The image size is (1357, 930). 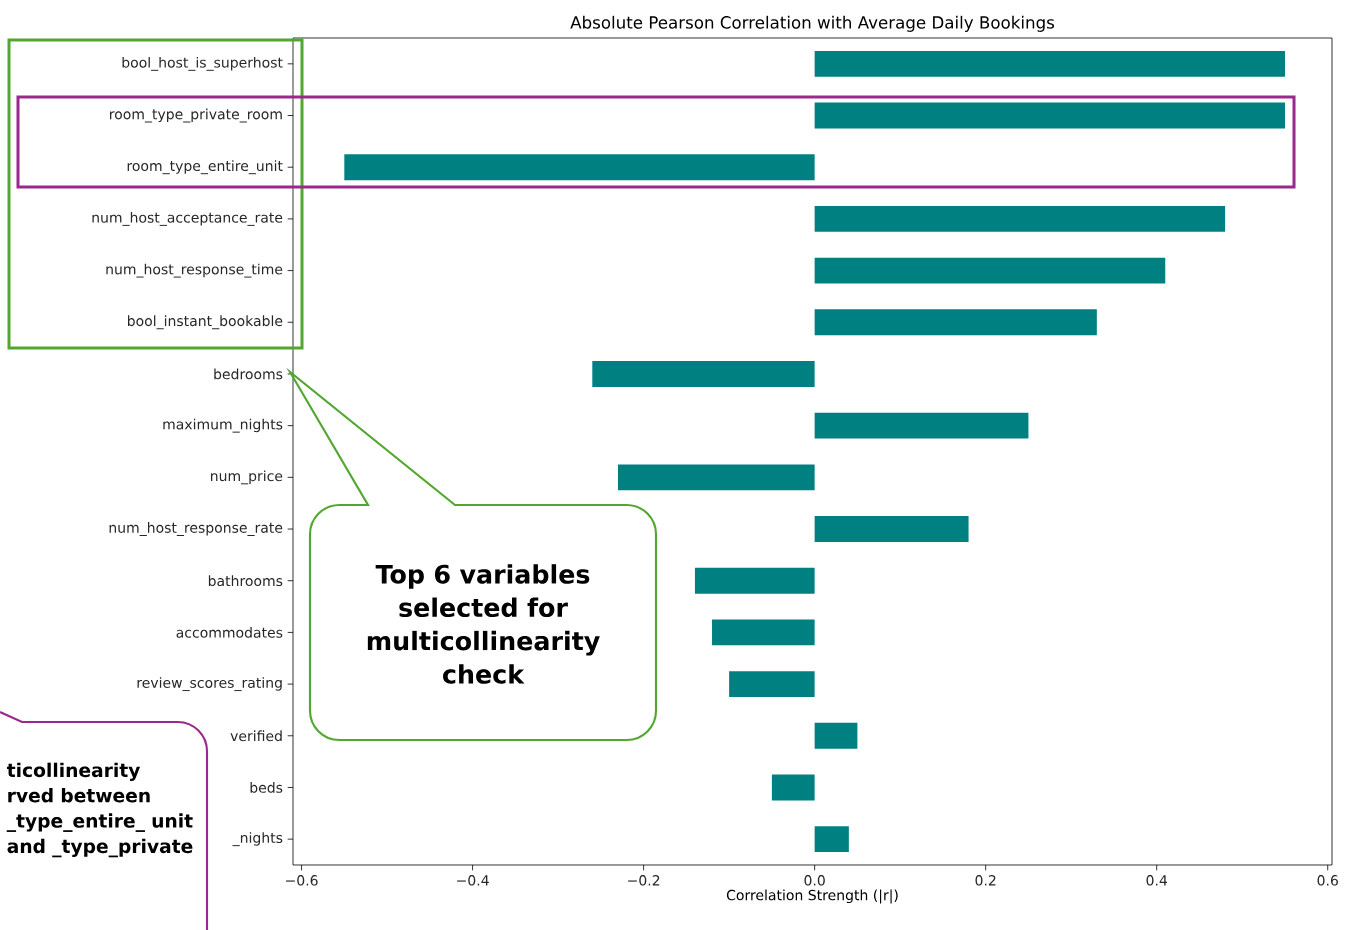 What do you see at coordinates (223, 425) in the screenshot?
I see `y-tick-label: maximum_nights` at bounding box center [223, 425].